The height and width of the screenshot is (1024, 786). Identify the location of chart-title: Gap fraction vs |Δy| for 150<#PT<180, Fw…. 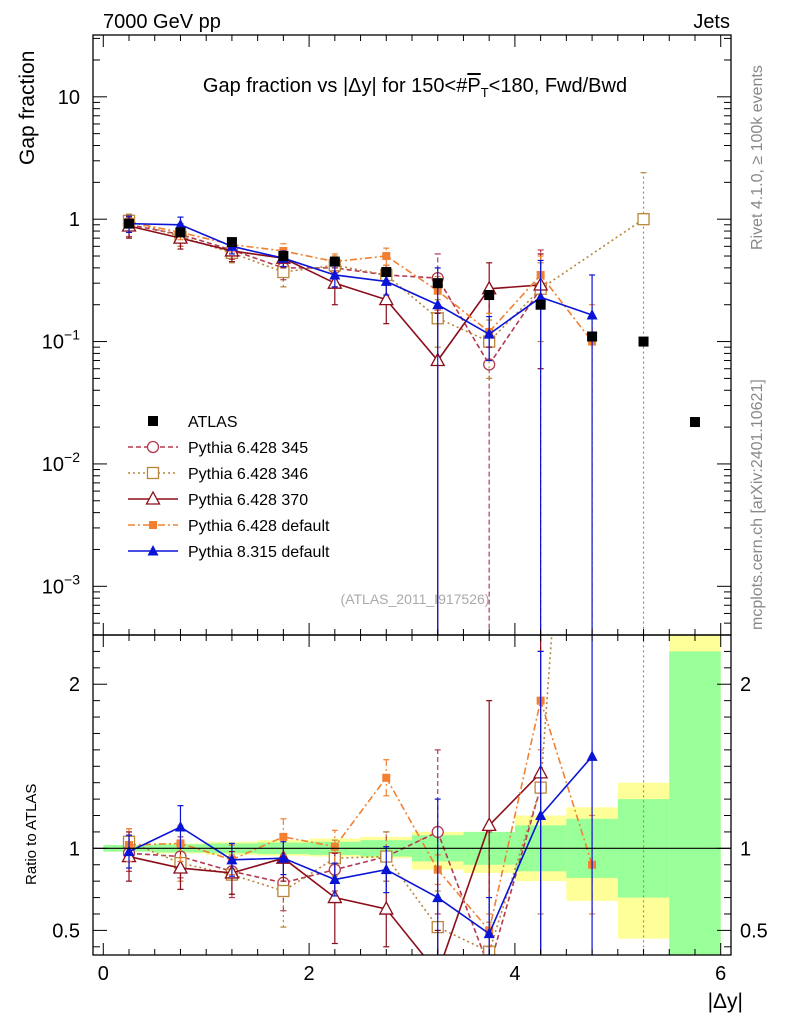
(415, 87).